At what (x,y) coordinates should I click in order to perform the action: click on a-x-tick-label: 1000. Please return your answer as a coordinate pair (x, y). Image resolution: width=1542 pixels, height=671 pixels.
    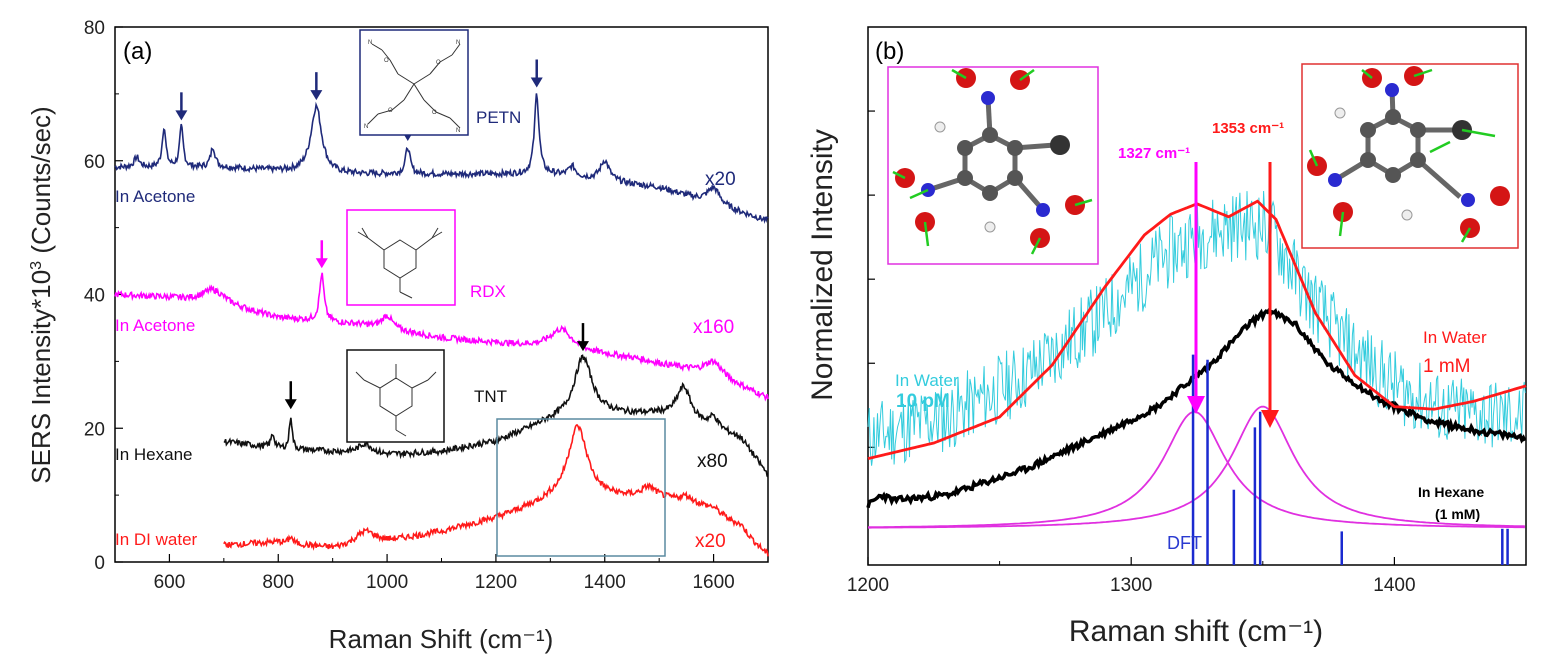
    Looking at the image, I should click on (387, 582).